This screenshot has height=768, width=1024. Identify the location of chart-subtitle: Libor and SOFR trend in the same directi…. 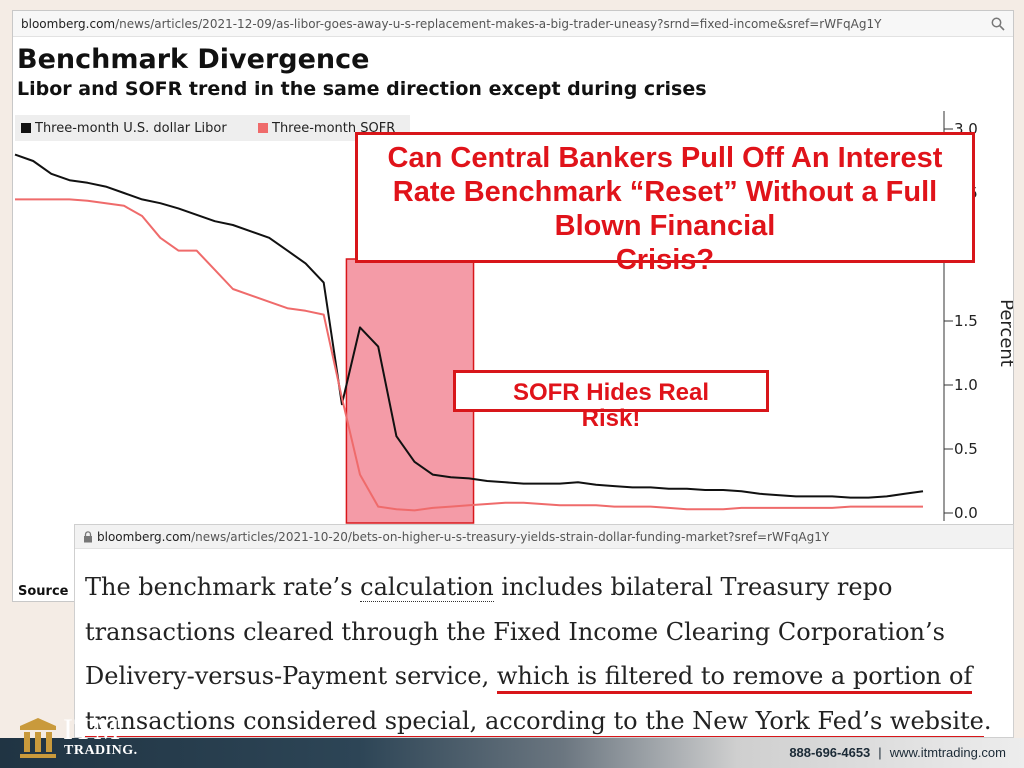
(362, 89).